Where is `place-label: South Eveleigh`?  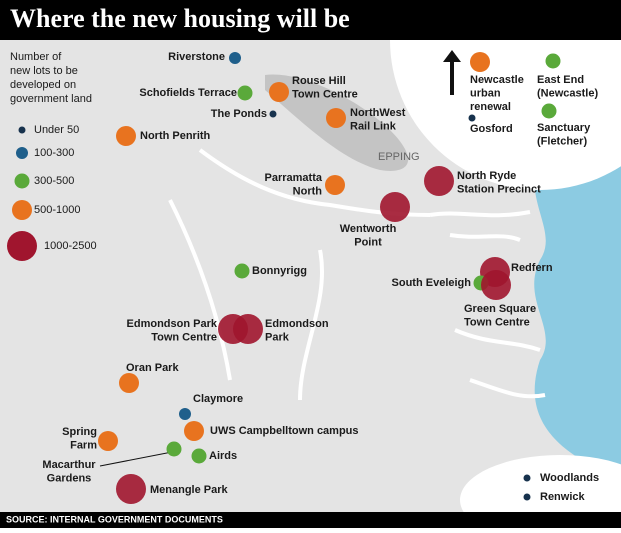
place-label: South Eveleigh is located at coordinates (432, 283).